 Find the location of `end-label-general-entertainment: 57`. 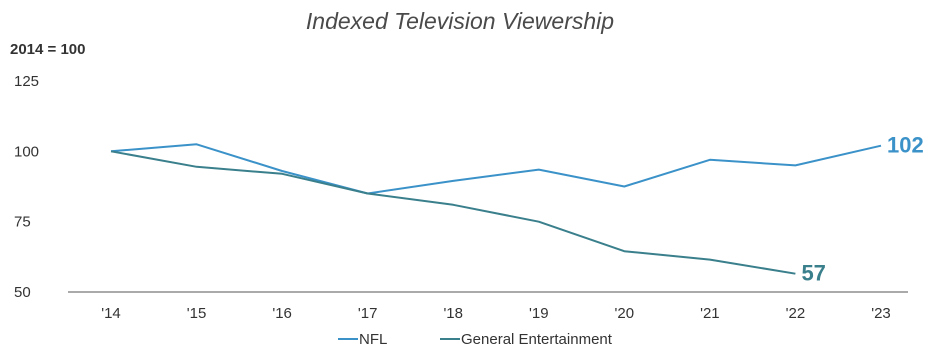

end-label-general-entertainment: 57 is located at coordinates (813, 273).